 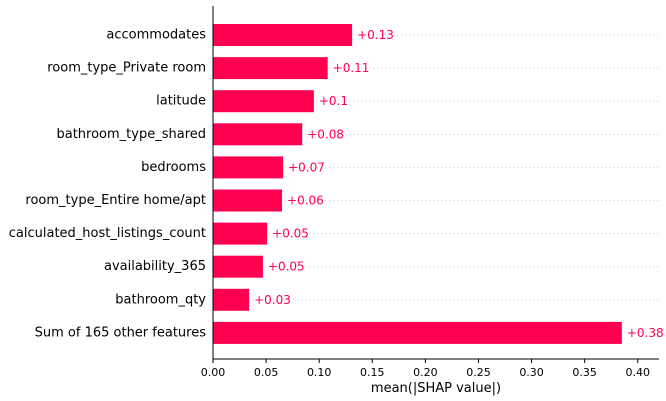 What do you see at coordinates (305, 201) in the screenshot?
I see `value-label: +0.06` at bounding box center [305, 201].